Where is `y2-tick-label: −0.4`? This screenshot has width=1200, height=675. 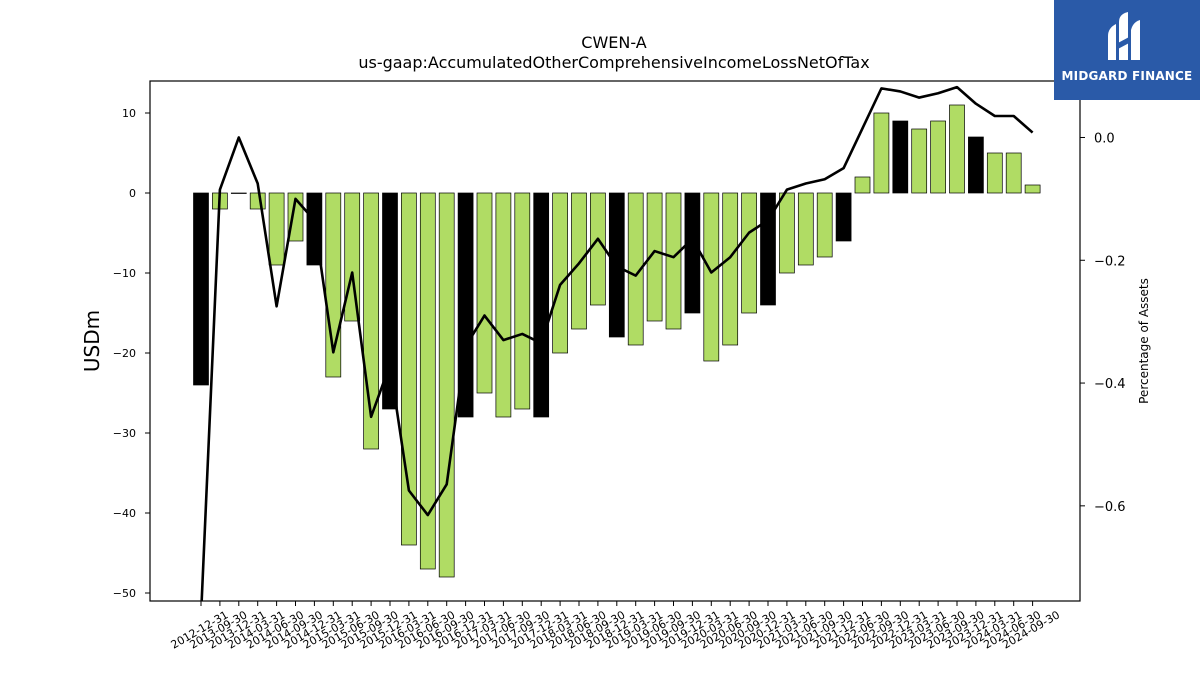
y2-tick-label: −0.4 is located at coordinates (1110, 384).